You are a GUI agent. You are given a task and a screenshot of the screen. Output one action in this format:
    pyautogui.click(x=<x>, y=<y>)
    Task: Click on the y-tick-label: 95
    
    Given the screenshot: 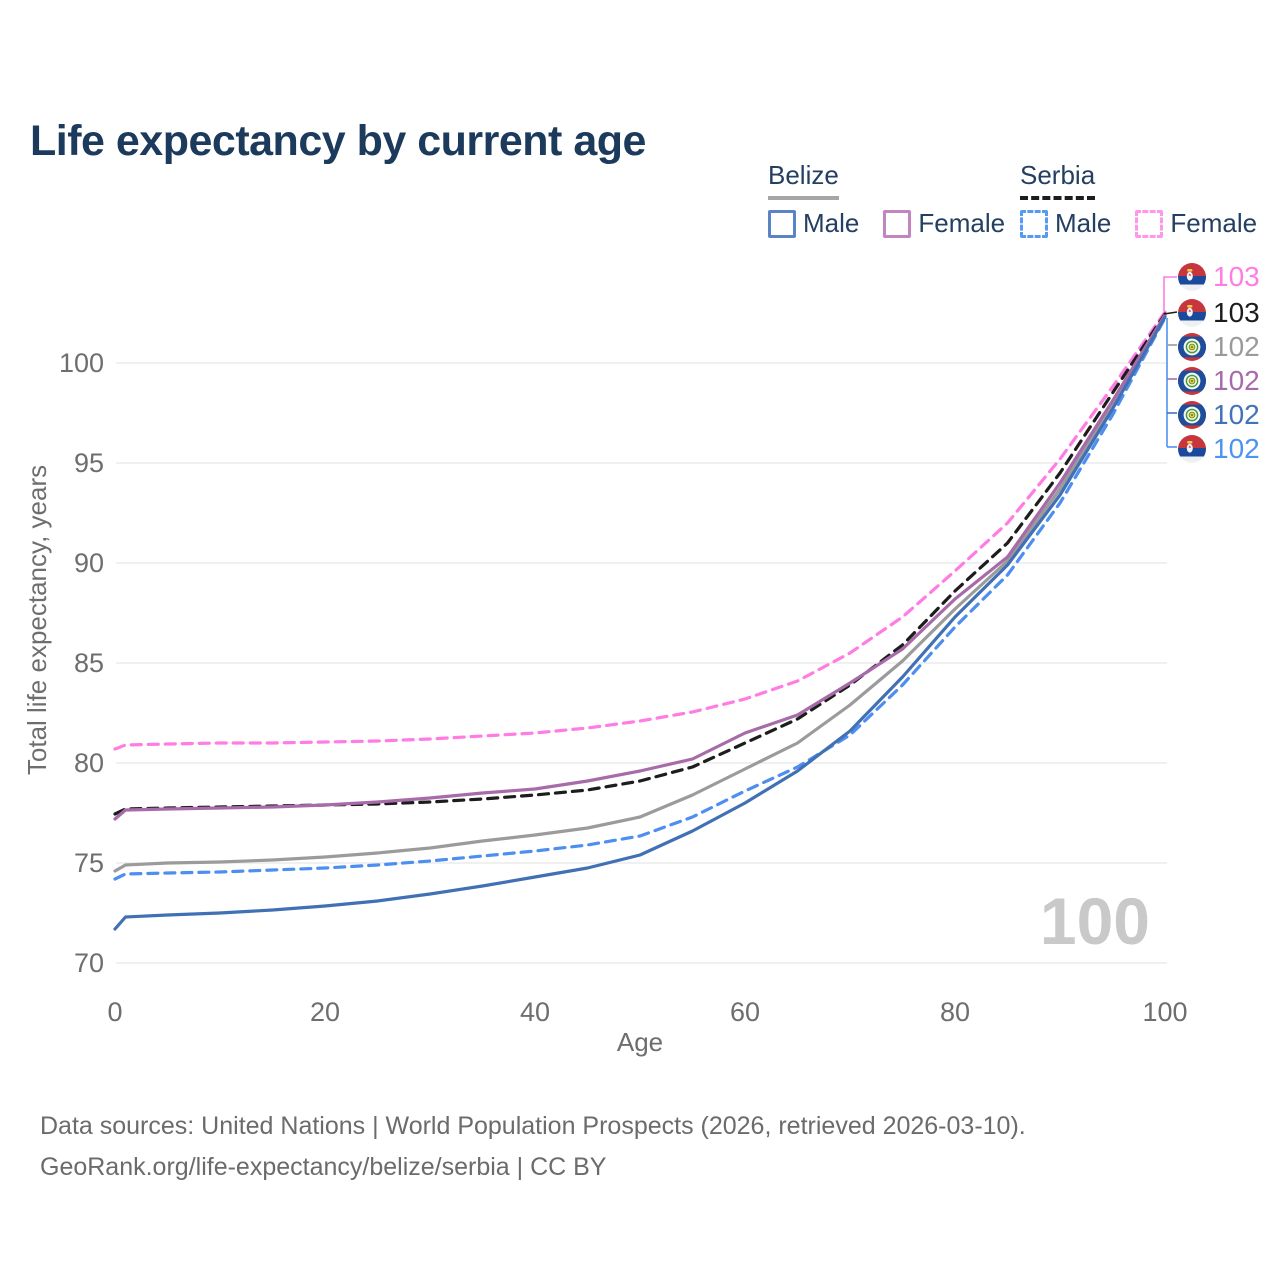 What is the action you would take?
    pyautogui.click(x=89, y=463)
    